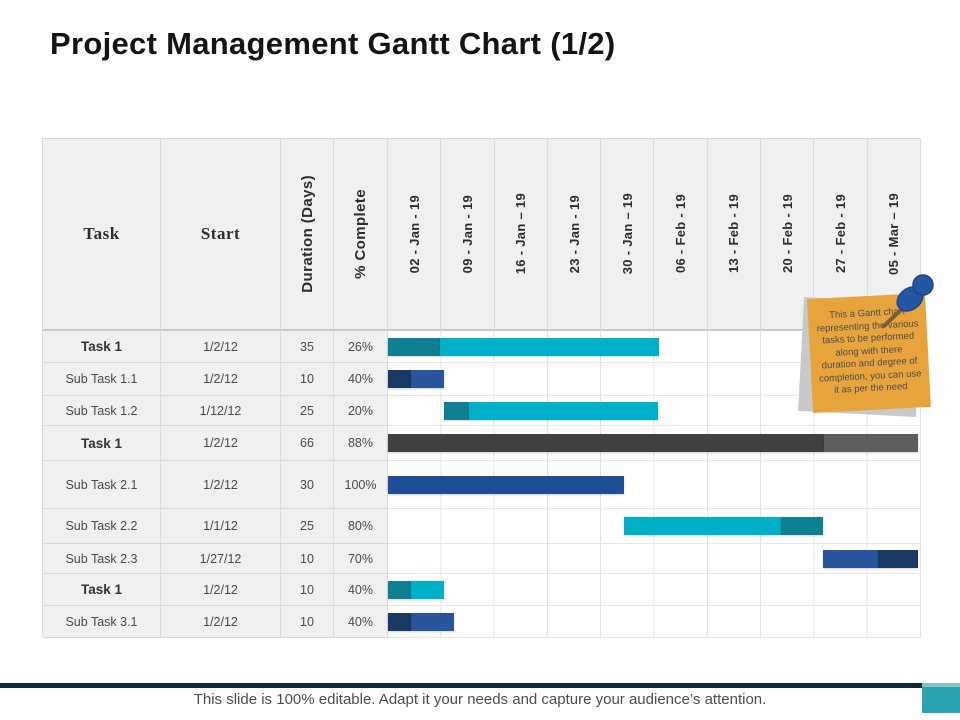 The height and width of the screenshot is (720, 960). Describe the element at coordinates (361, 526) in the screenshot. I see `pct-complete-cell: 80%` at that location.